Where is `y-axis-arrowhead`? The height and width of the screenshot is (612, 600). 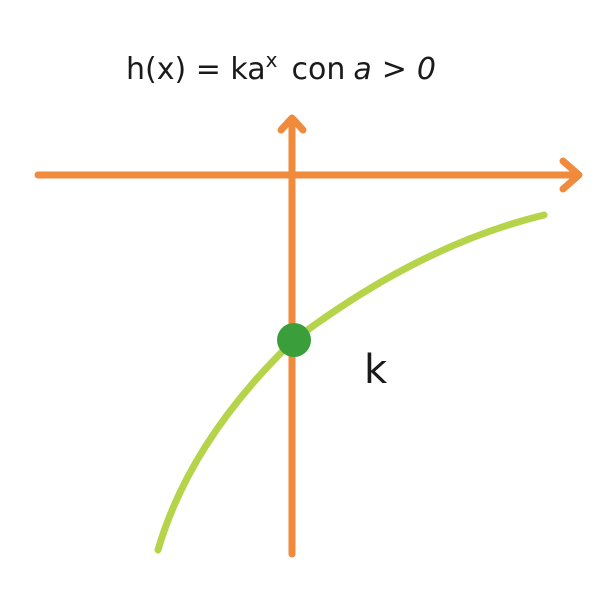
y-axis-arrowhead is located at coordinates (292, 124).